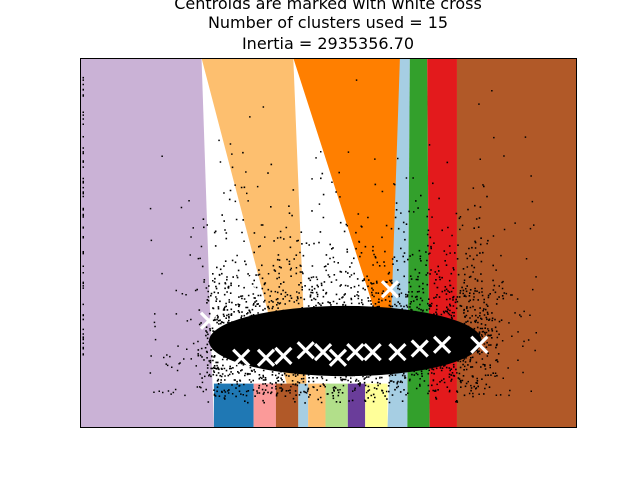 This screenshot has width=640, height=480. What do you see at coordinates (328, 22) in the screenshot?
I see `chart-title-line-2: Number of clusters used = 15` at bounding box center [328, 22].